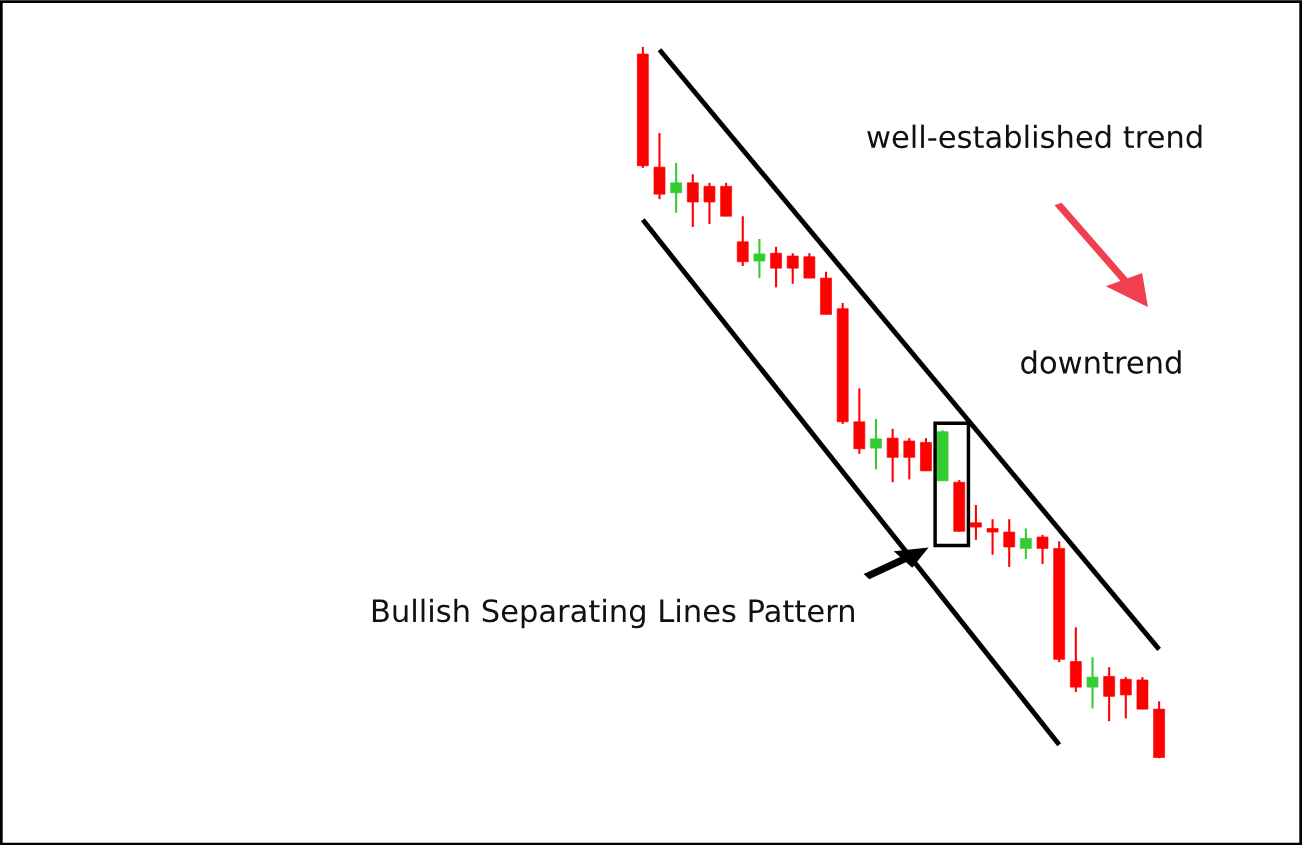  I want to click on annotation: well-established trend, so click(1034, 136).